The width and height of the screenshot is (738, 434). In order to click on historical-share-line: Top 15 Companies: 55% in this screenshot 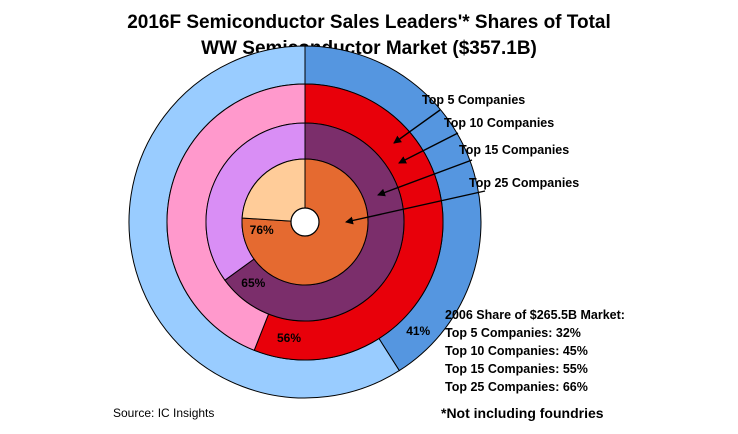, I will do `click(516, 369)`.